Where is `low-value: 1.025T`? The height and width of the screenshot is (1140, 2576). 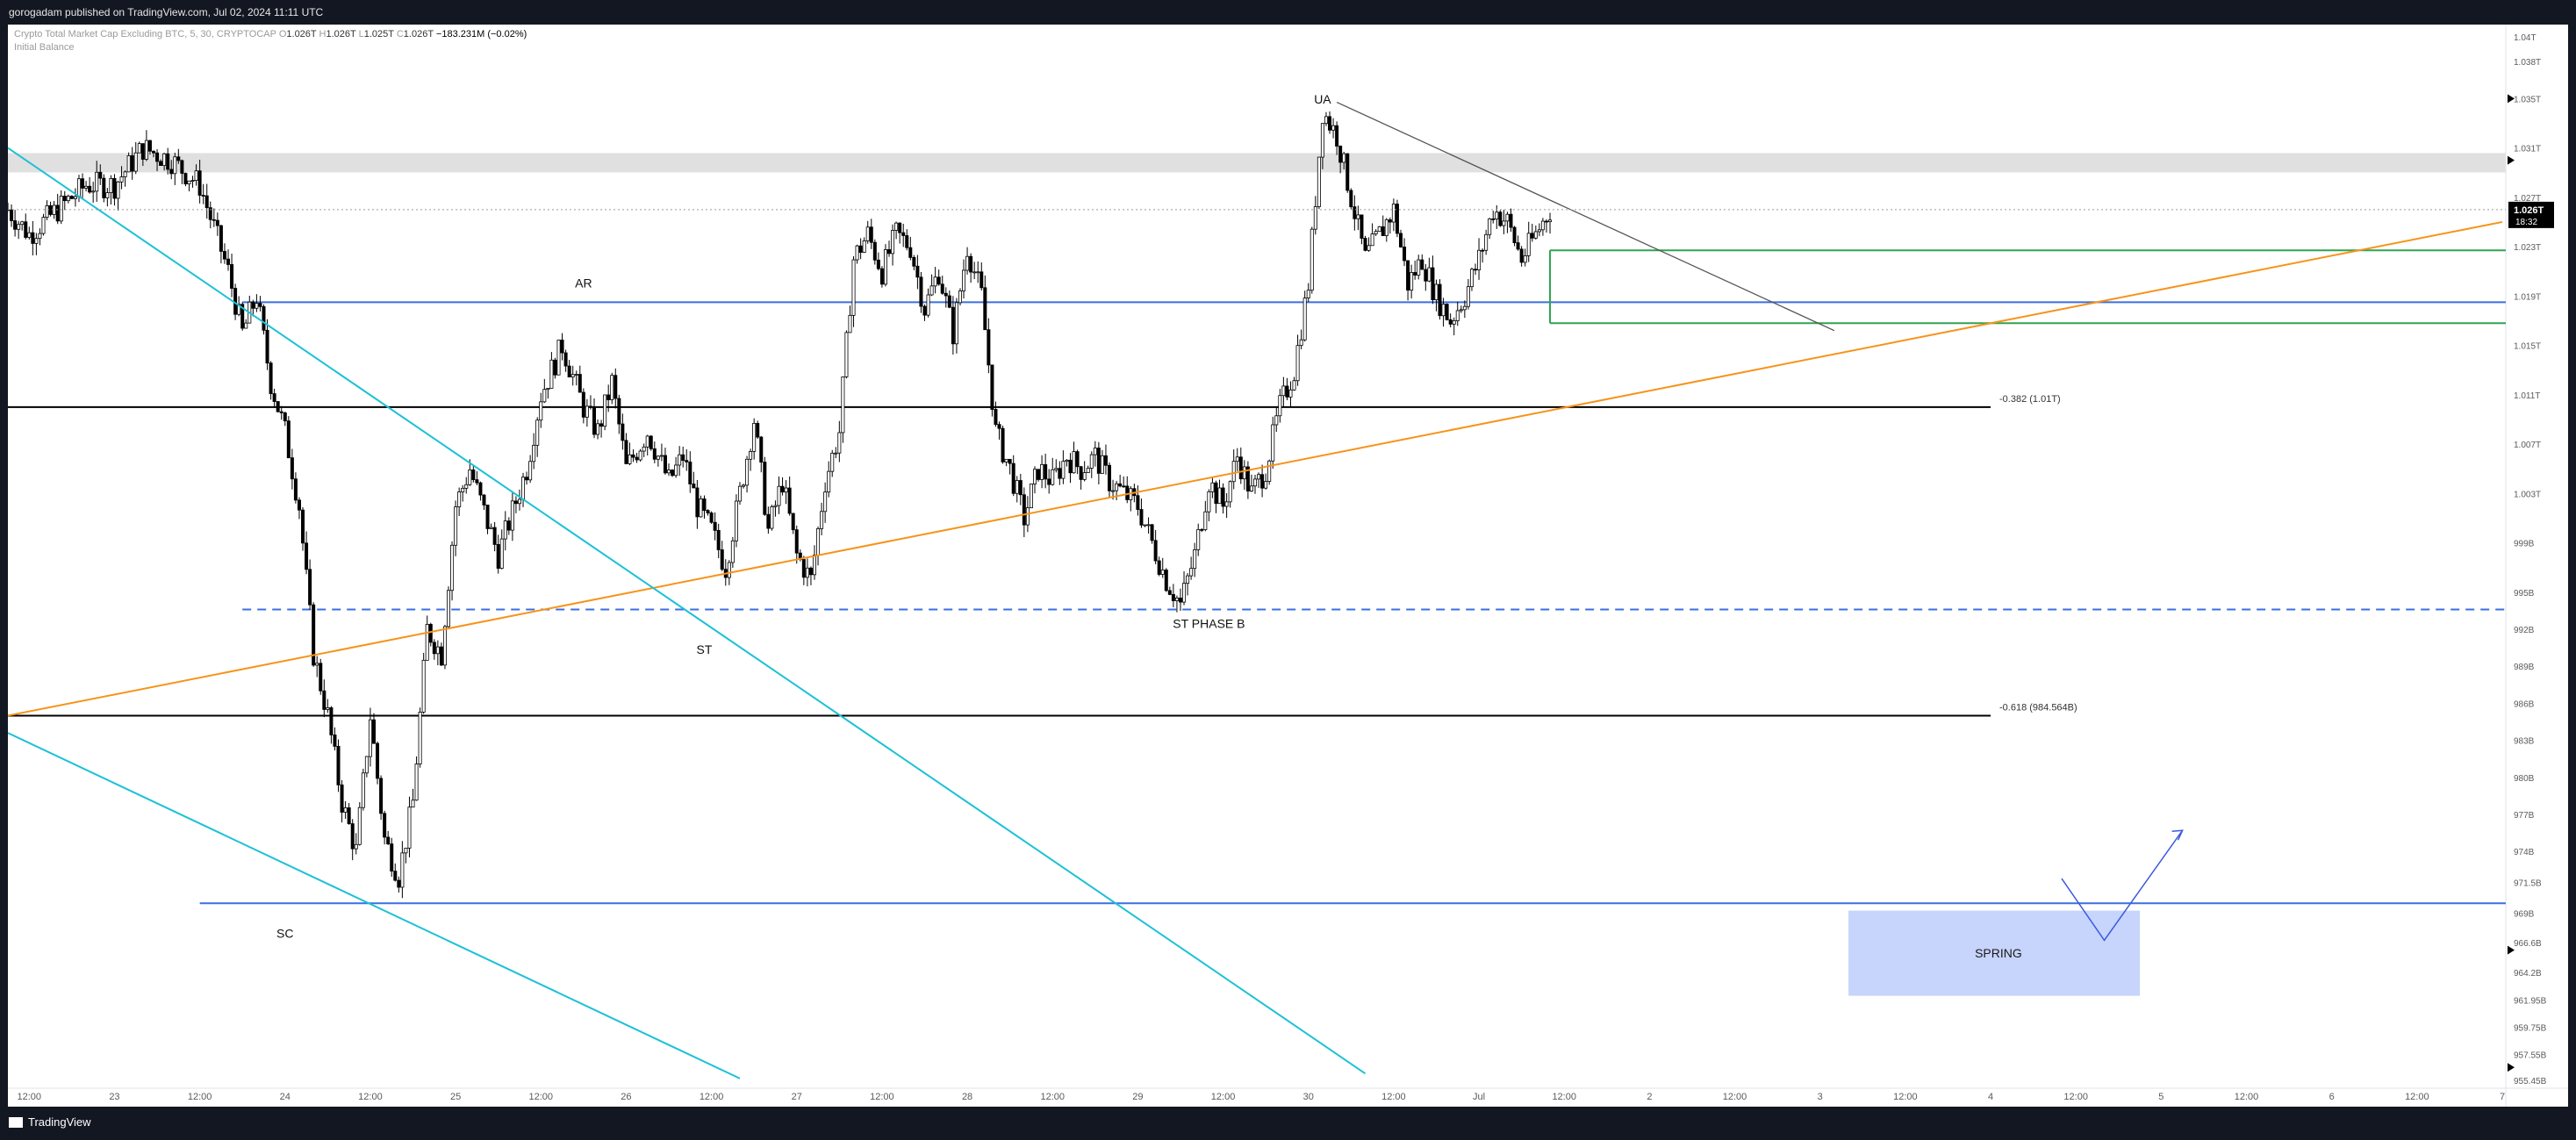 low-value: 1.025T is located at coordinates (379, 34).